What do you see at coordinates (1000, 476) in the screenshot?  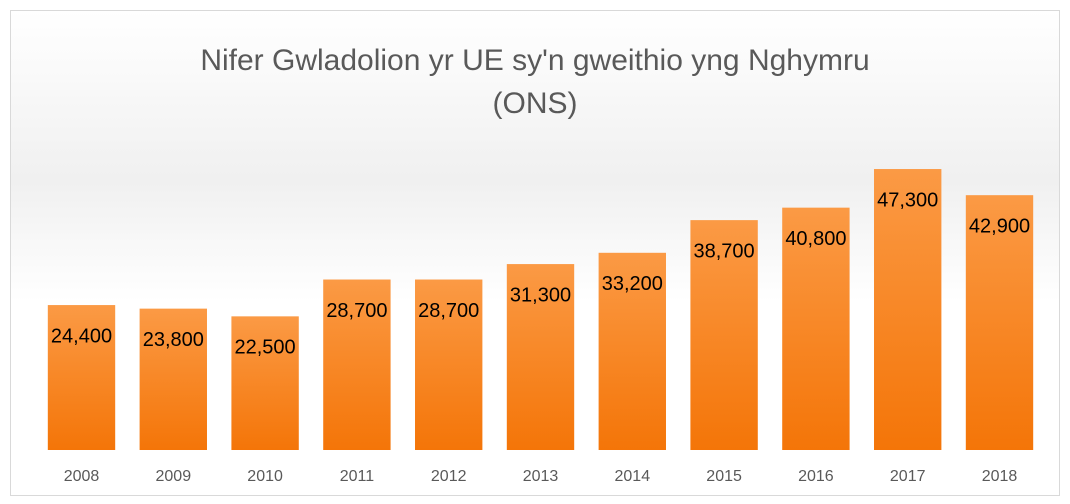 I see `x-tick-label: 2018` at bounding box center [1000, 476].